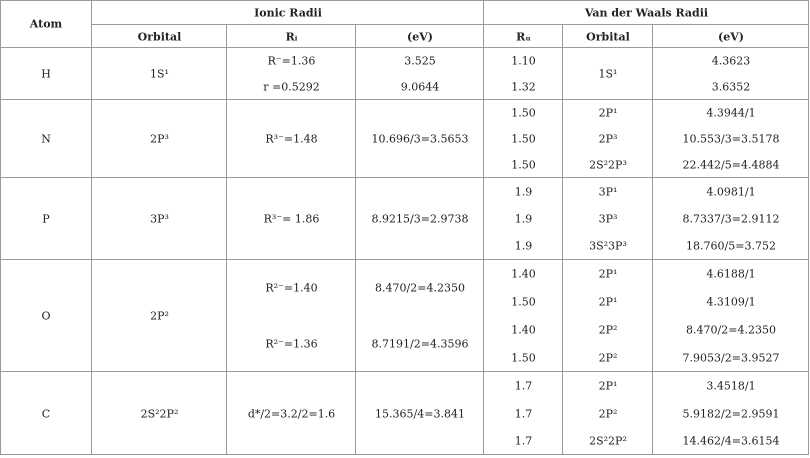 This screenshot has width=810, height=458. I want to click on atom: N, so click(46, 139).